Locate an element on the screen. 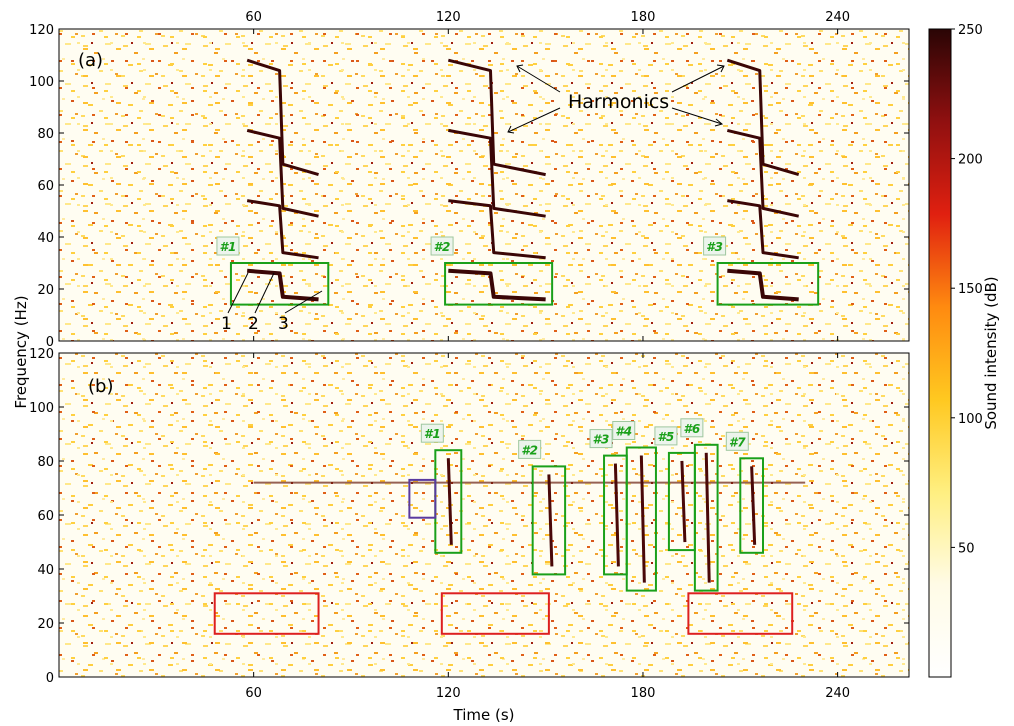 This screenshot has width=1014, height=726. call-box-label-4: #4 is located at coordinates (623, 432).